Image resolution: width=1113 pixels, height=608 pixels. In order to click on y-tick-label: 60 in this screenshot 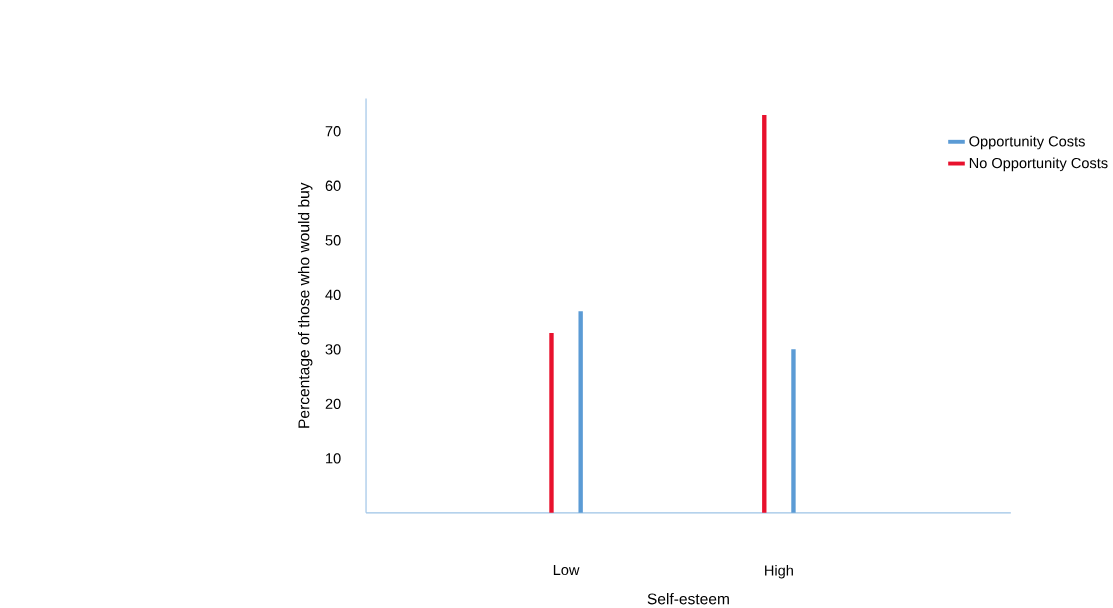, I will do `click(333, 186)`.